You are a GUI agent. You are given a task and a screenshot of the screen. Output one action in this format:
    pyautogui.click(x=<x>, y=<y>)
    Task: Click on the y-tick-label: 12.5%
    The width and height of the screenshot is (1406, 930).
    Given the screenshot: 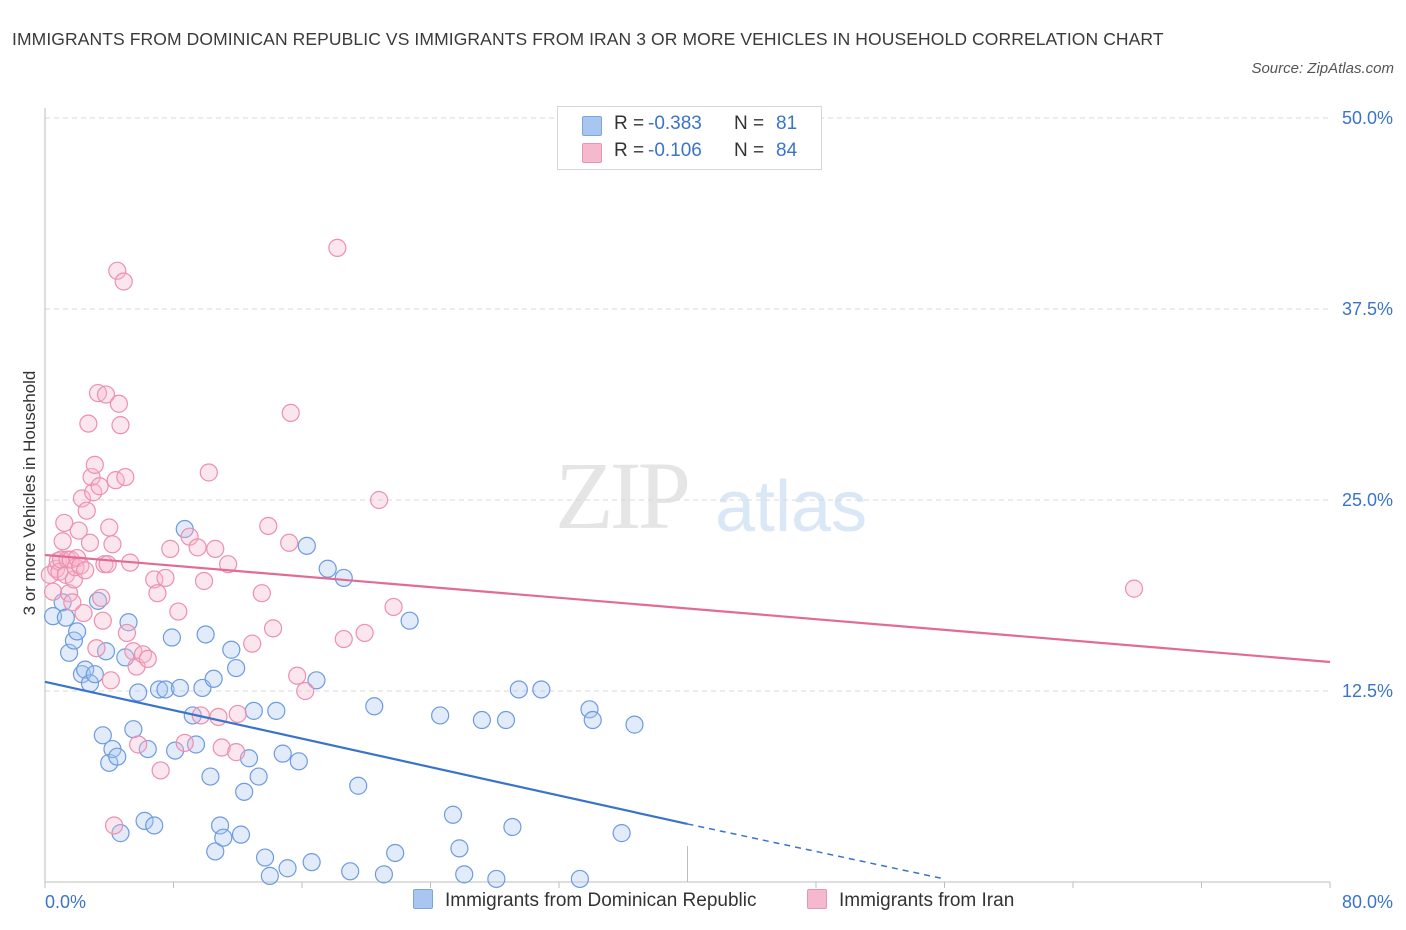 What is the action you would take?
    pyautogui.click(x=1367, y=691)
    